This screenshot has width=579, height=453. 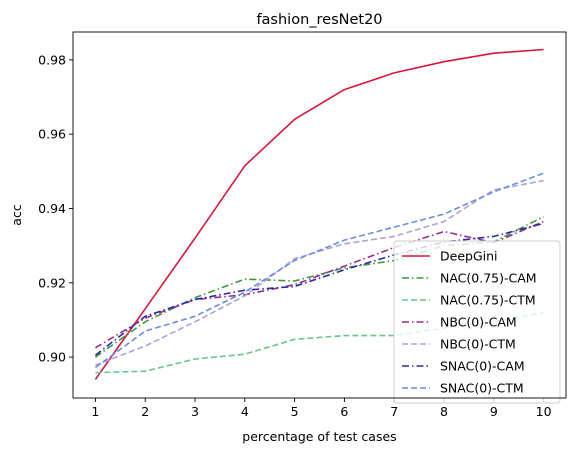 What do you see at coordinates (319, 20) in the screenshot?
I see `chart-title: fashion_resNet20` at bounding box center [319, 20].